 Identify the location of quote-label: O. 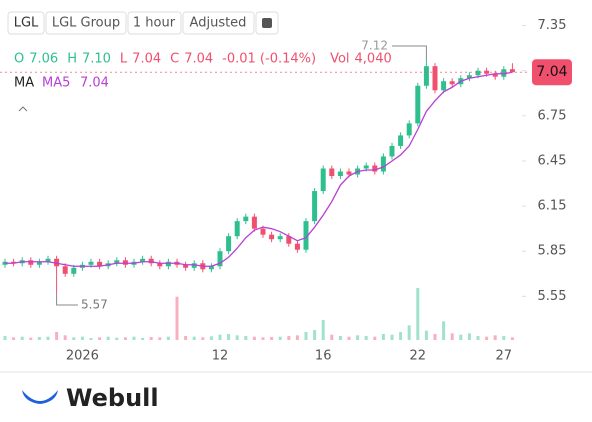
(19, 59).